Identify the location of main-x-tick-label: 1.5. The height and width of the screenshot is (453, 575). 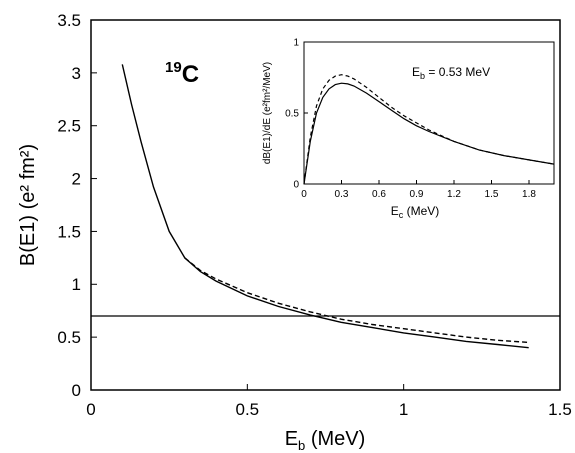
(560, 409).